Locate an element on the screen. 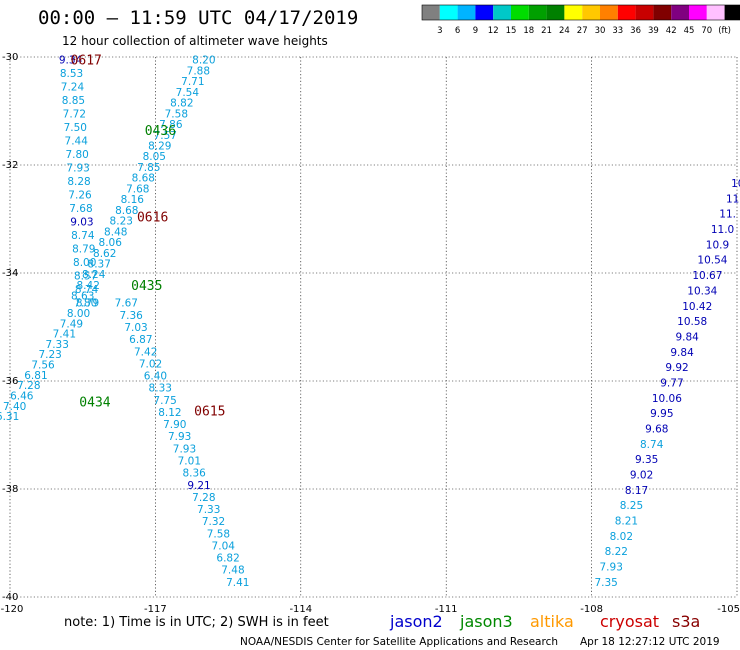  legend-label: 21 is located at coordinates (546, 31).